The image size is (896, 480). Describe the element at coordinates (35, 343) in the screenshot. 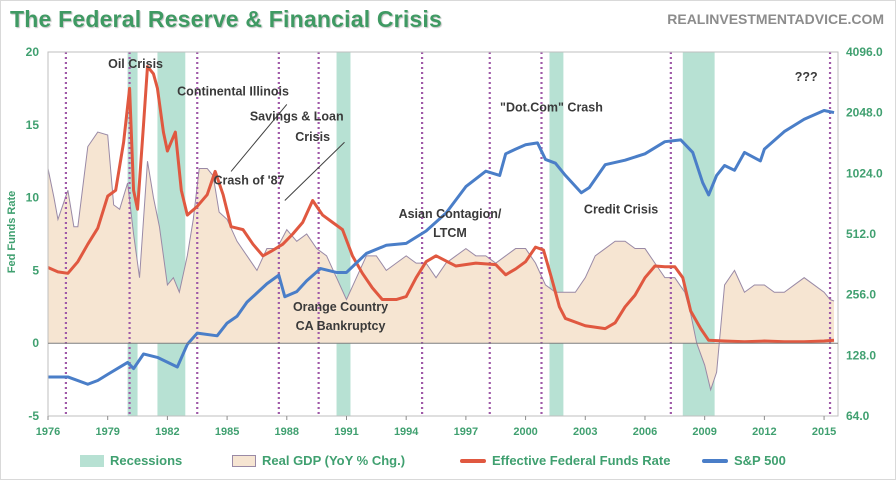

I see `y-left-tick-label: 0` at that location.